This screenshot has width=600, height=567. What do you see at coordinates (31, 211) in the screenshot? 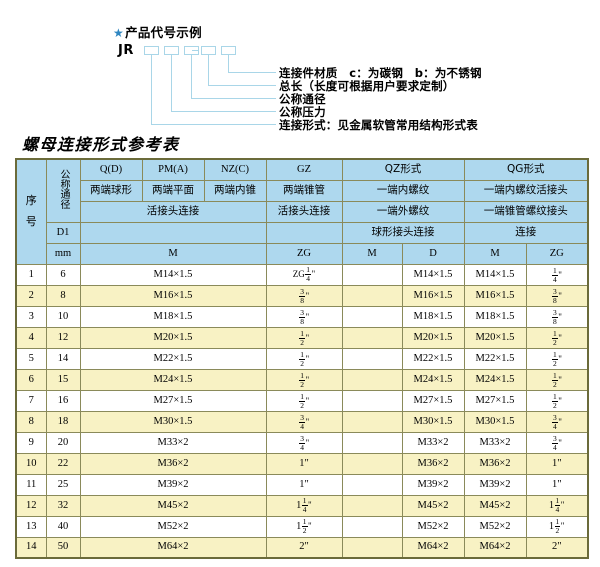
I see `header-seq: 序 号` at bounding box center [31, 211].